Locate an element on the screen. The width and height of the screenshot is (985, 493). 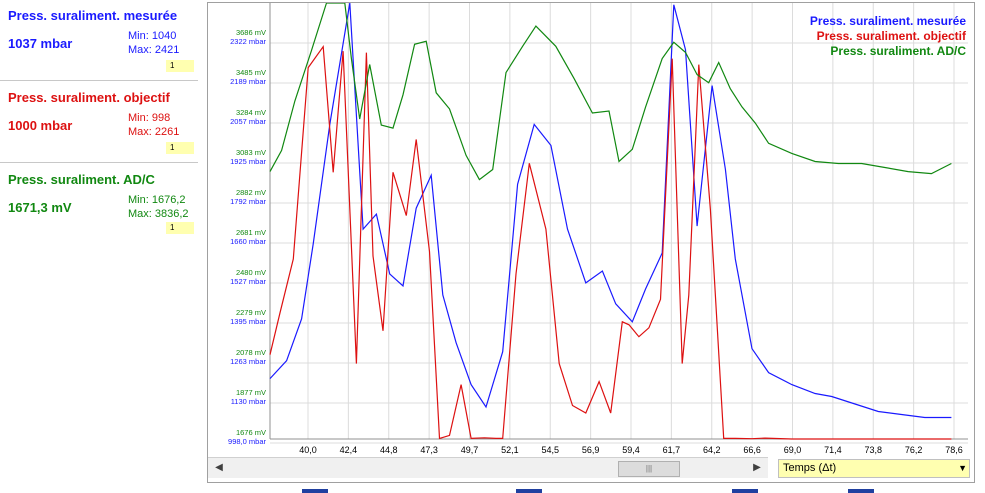
signal-name: Press. suraliment. mesurée is located at coordinates (93, 15).